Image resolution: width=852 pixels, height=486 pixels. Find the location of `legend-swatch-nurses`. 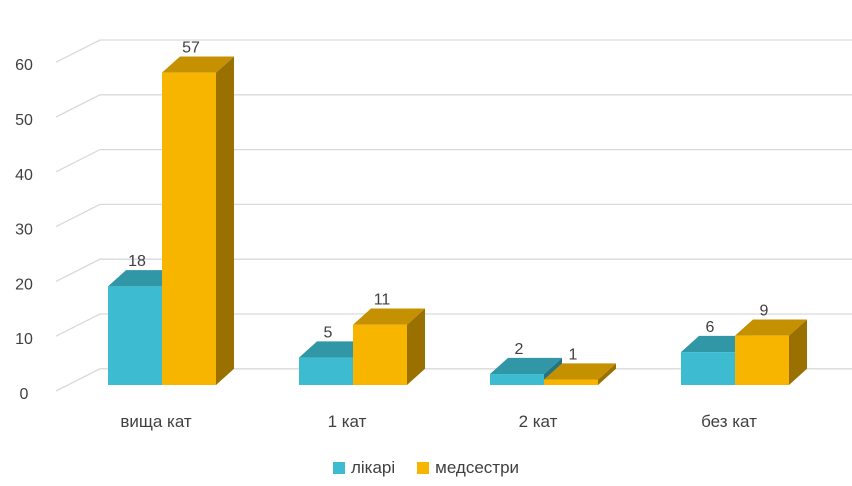

legend-swatch-nurses is located at coordinates (423, 468).